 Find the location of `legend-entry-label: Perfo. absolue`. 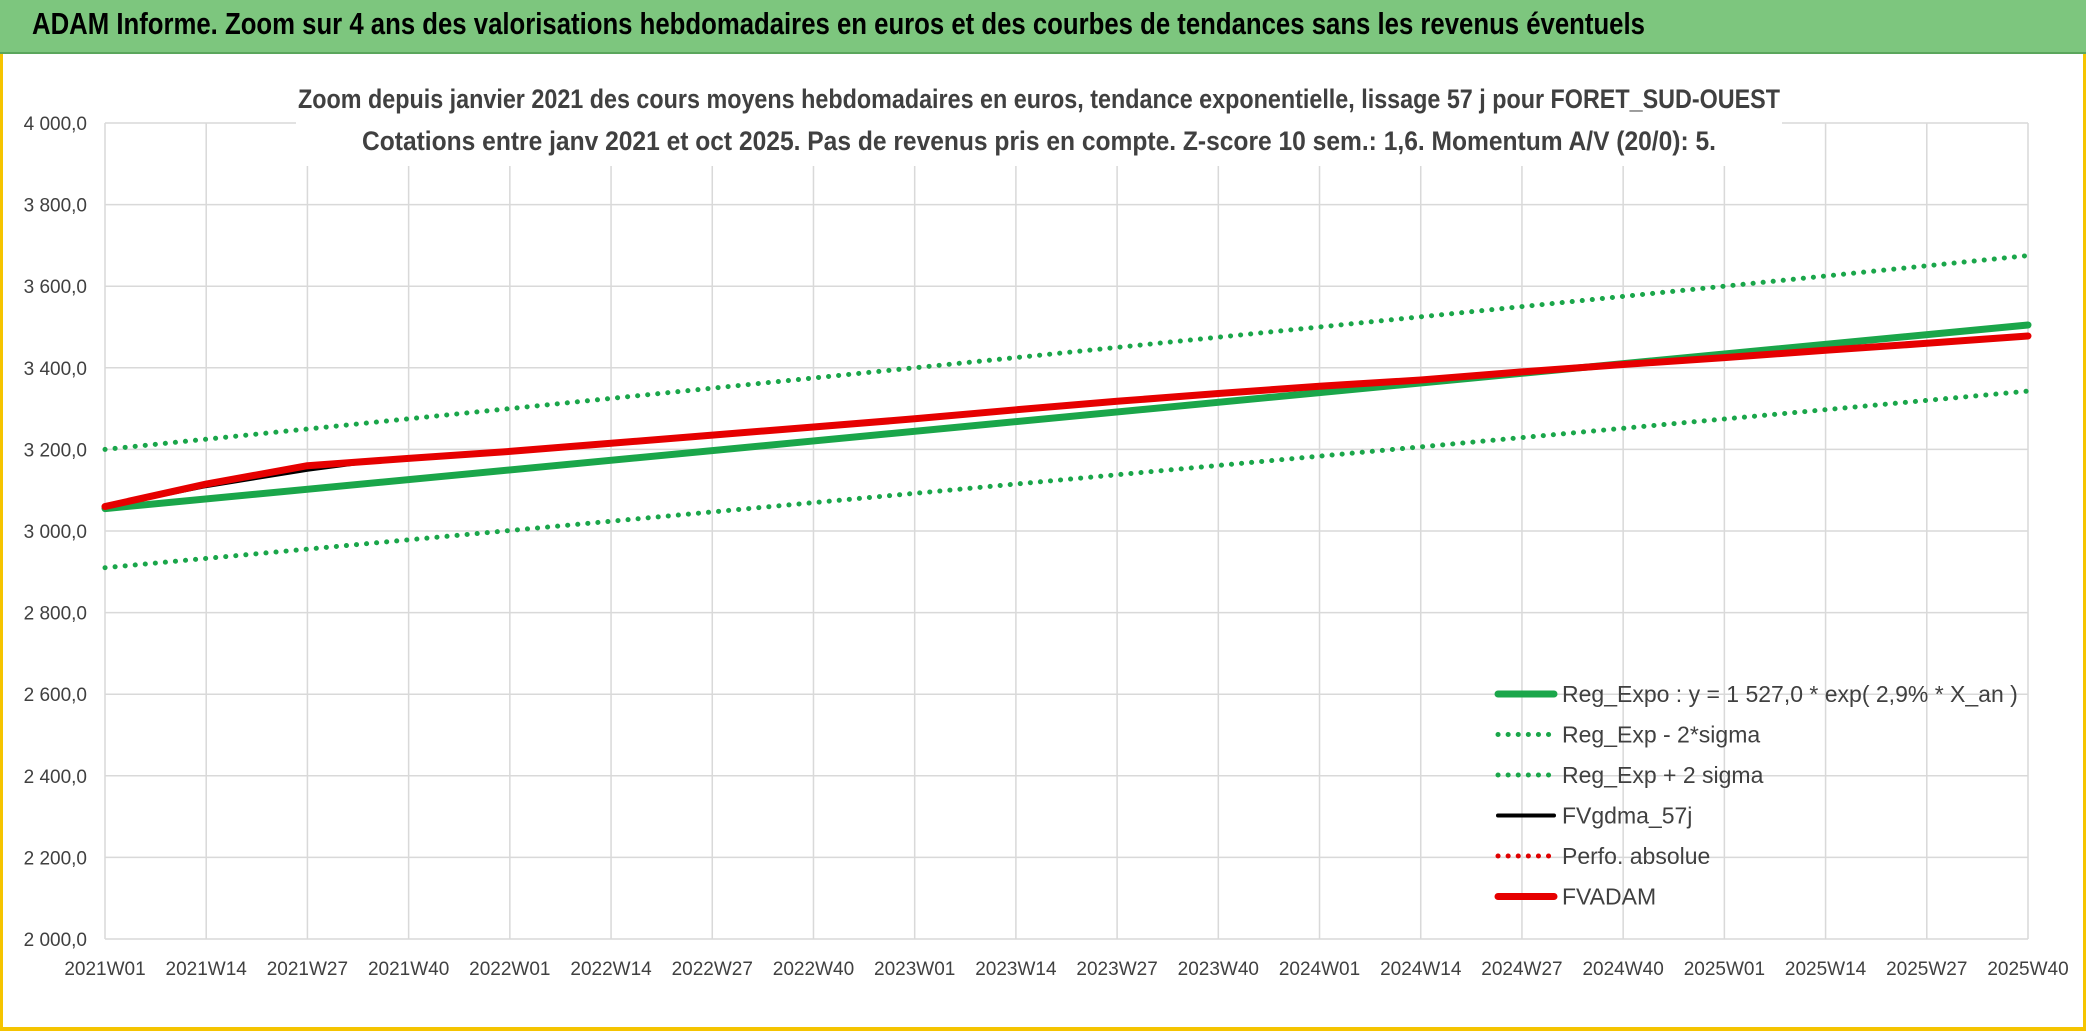

legend-entry-label: Perfo. absolue is located at coordinates (1636, 856).